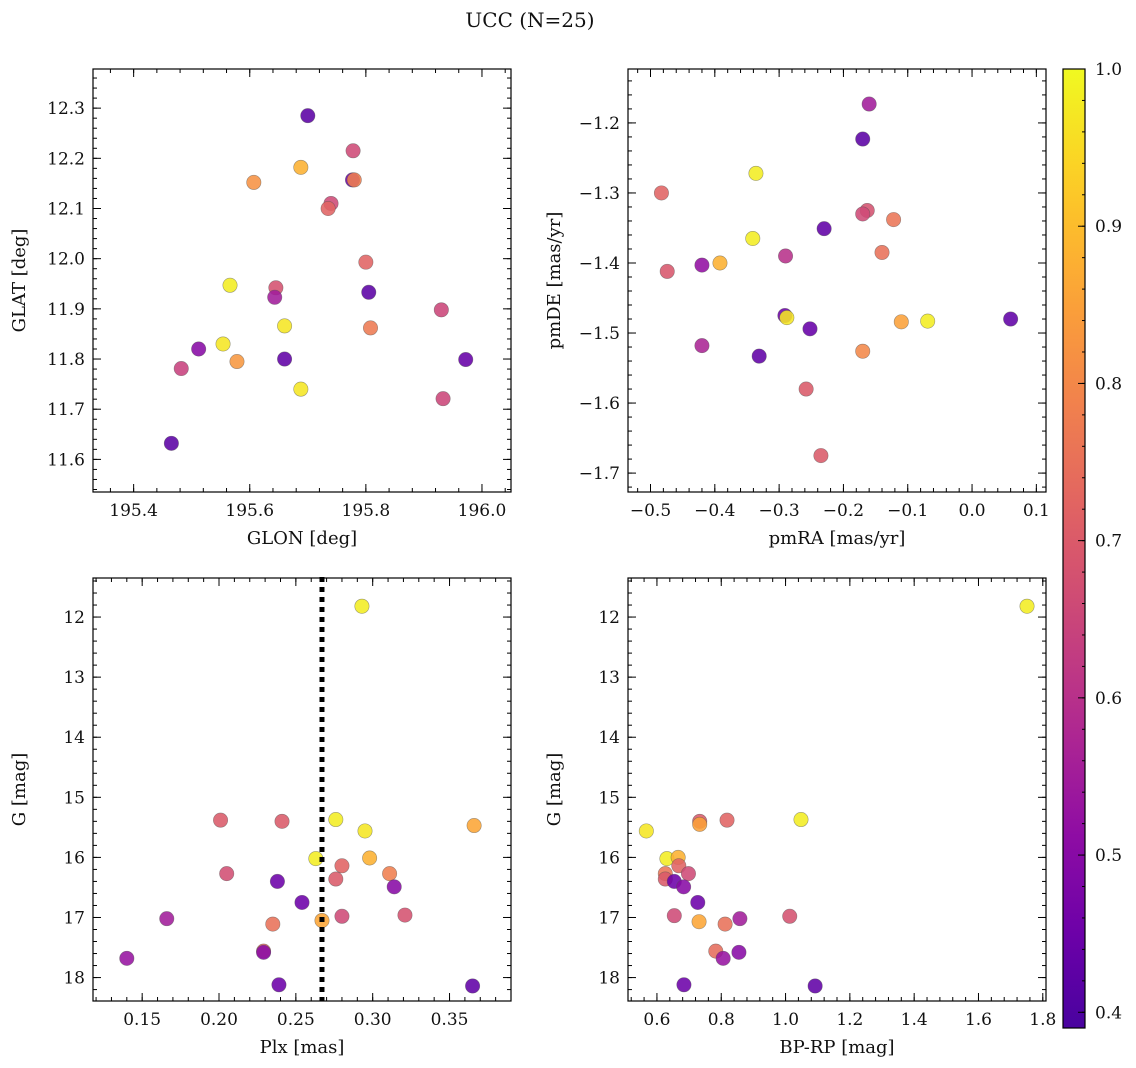 The image size is (1136, 1068). I want to click on y-axis-label: GLAT [deg], so click(19, 281).